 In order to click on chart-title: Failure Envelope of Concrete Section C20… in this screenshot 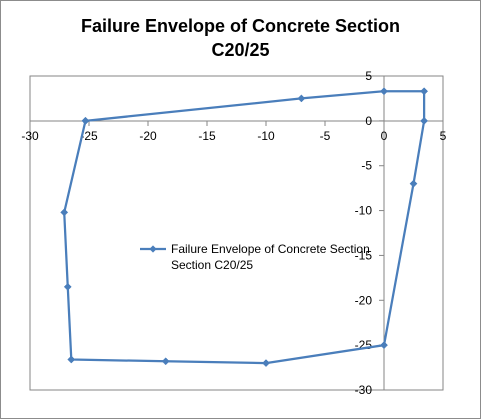, I will do `click(240, 38)`.